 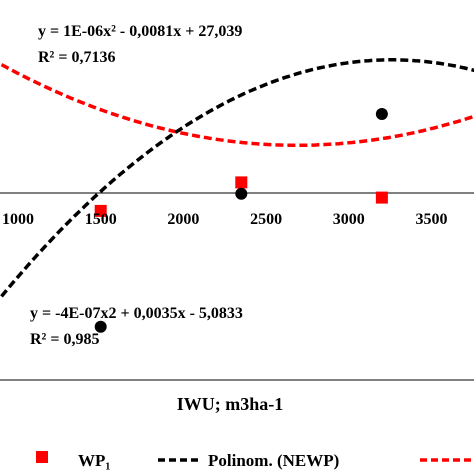 What do you see at coordinates (183, 219) in the screenshot?
I see `x-tick-label: 2000` at bounding box center [183, 219].